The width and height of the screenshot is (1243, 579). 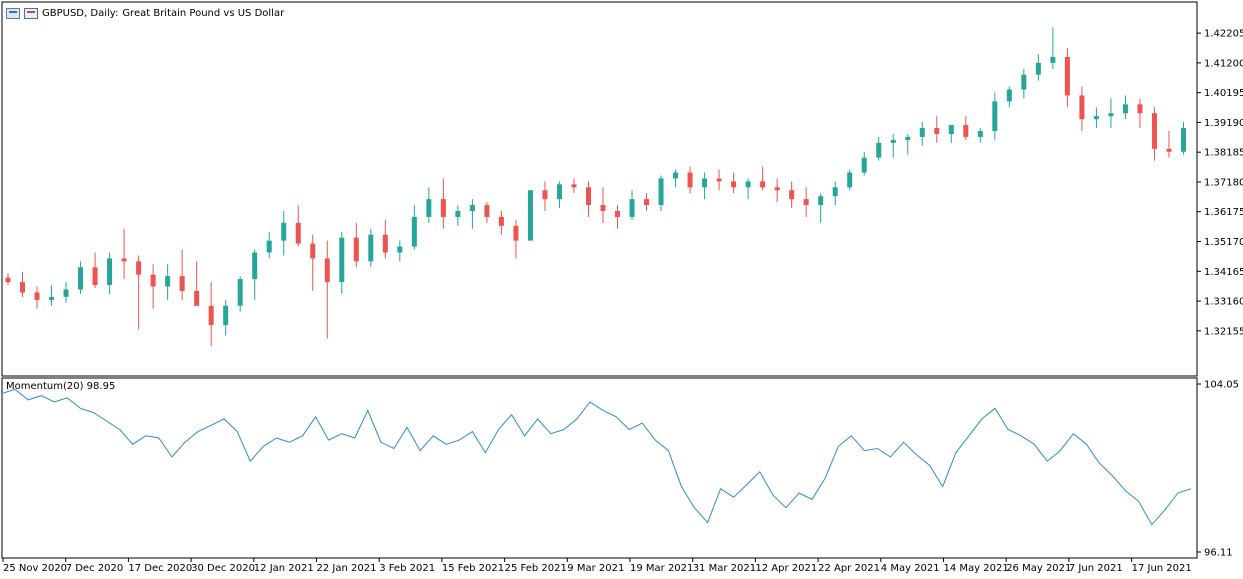 What do you see at coordinates (1223, 302) in the screenshot?
I see `price-tick-label: 1.33160` at bounding box center [1223, 302].